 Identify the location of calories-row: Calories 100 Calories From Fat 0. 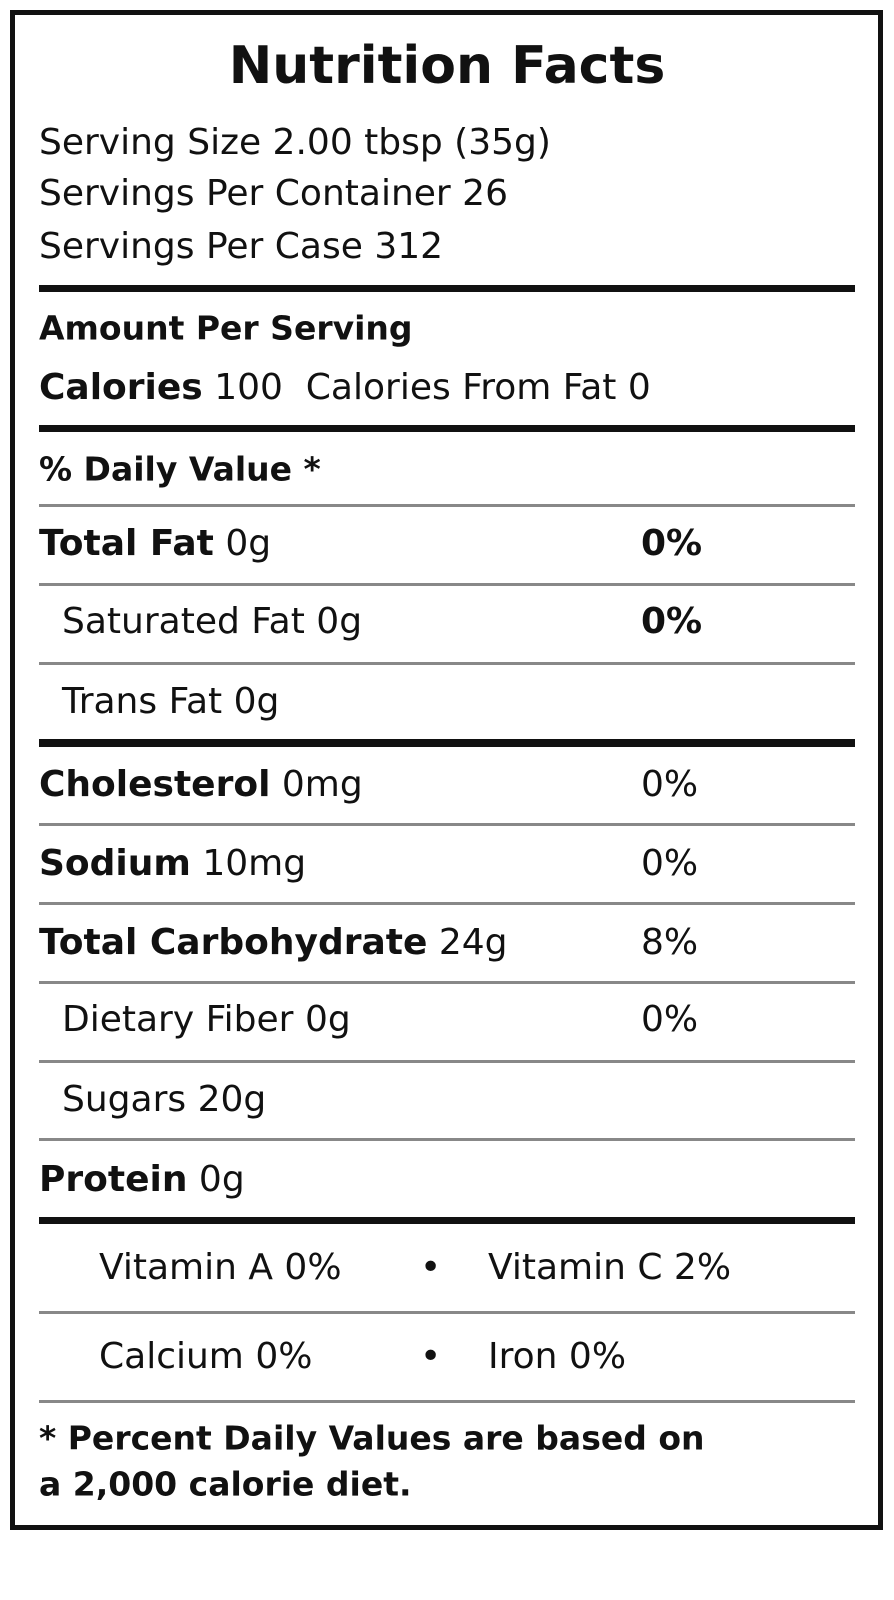
(345, 388).